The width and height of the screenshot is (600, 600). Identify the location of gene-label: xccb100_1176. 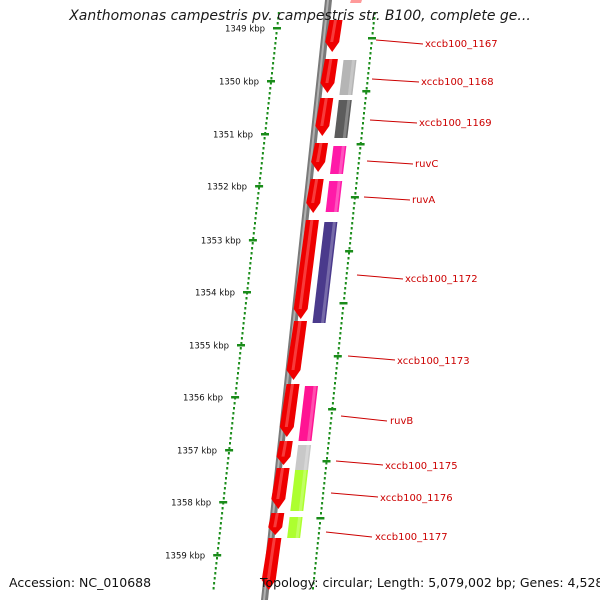
(416, 498).